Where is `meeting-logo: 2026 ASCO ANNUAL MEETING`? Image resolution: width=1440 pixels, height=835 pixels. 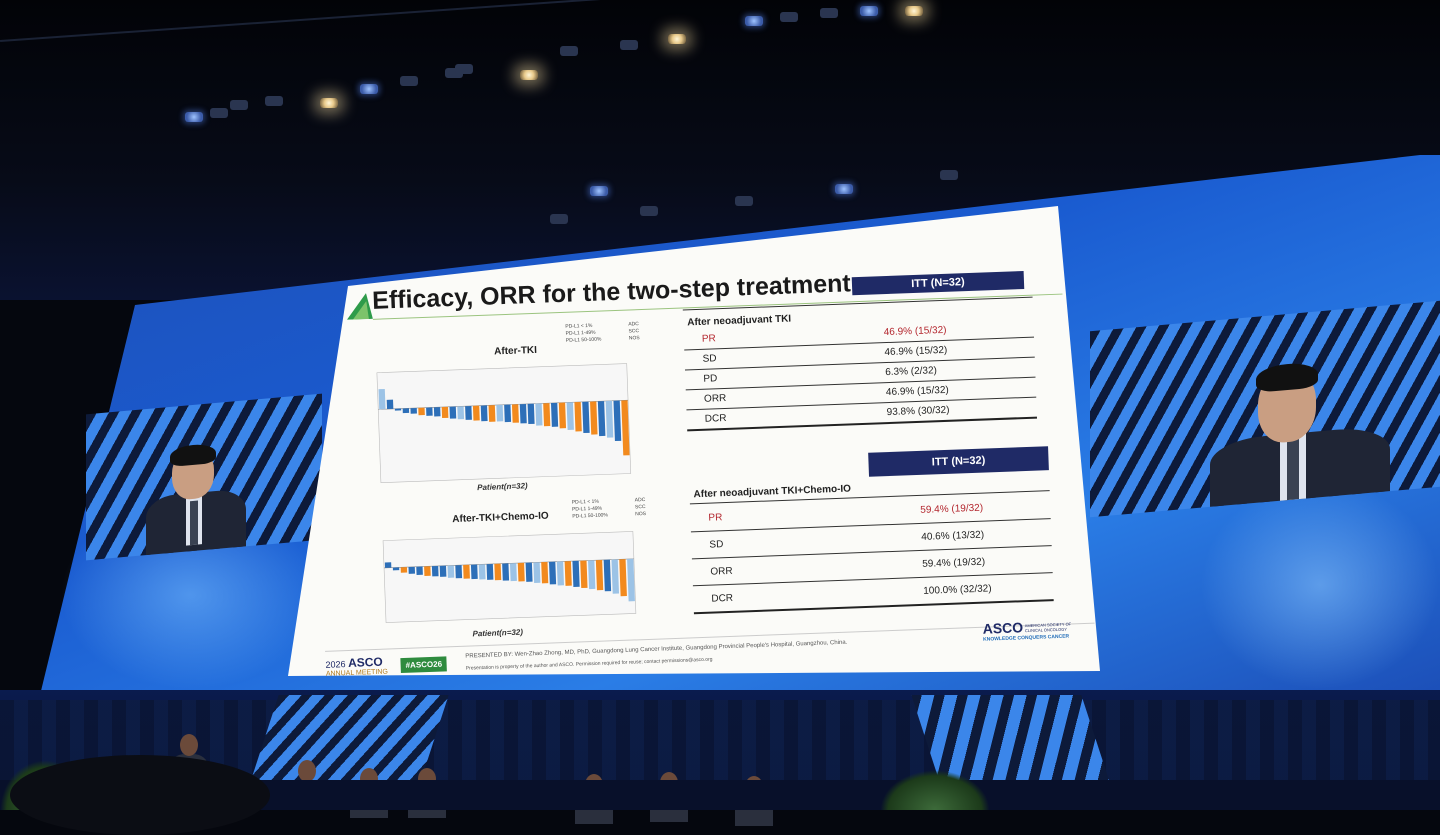 meeting-logo: 2026 ASCO ANNUAL MEETING is located at coordinates (356, 666).